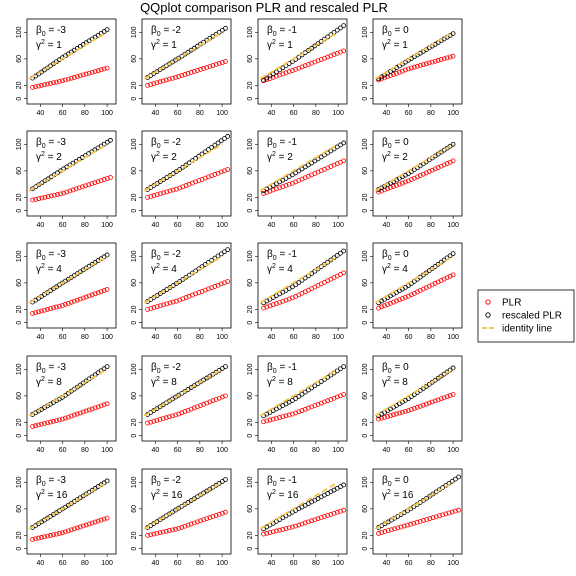 The height and width of the screenshot is (576, 576). I want to click on legend-label: PLR, so click(511, 303).